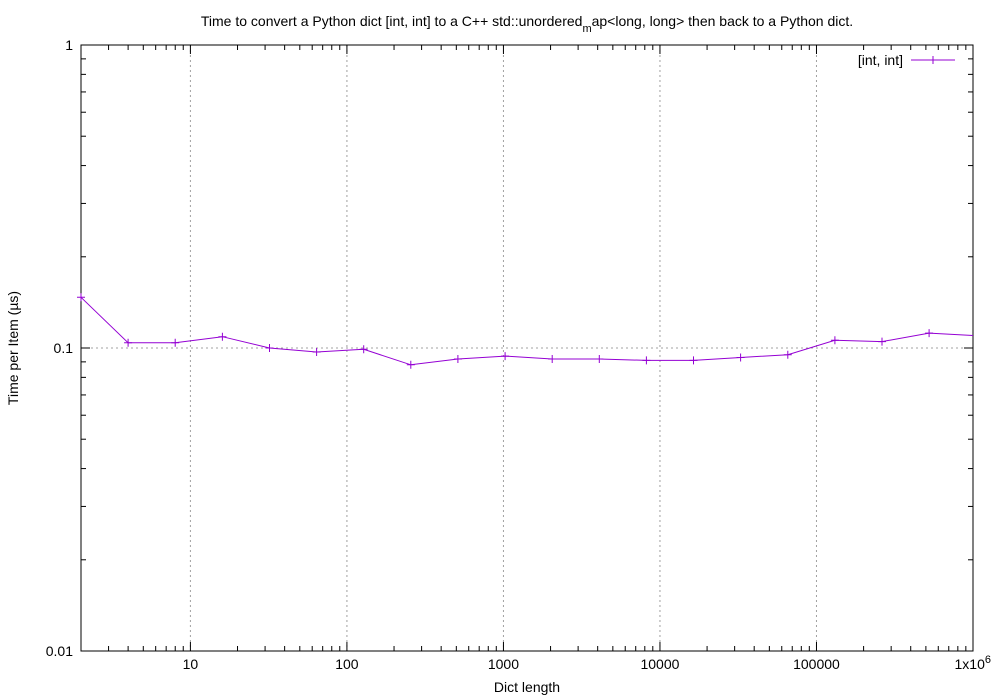  I want to click on series-layer, so click(525, 331).